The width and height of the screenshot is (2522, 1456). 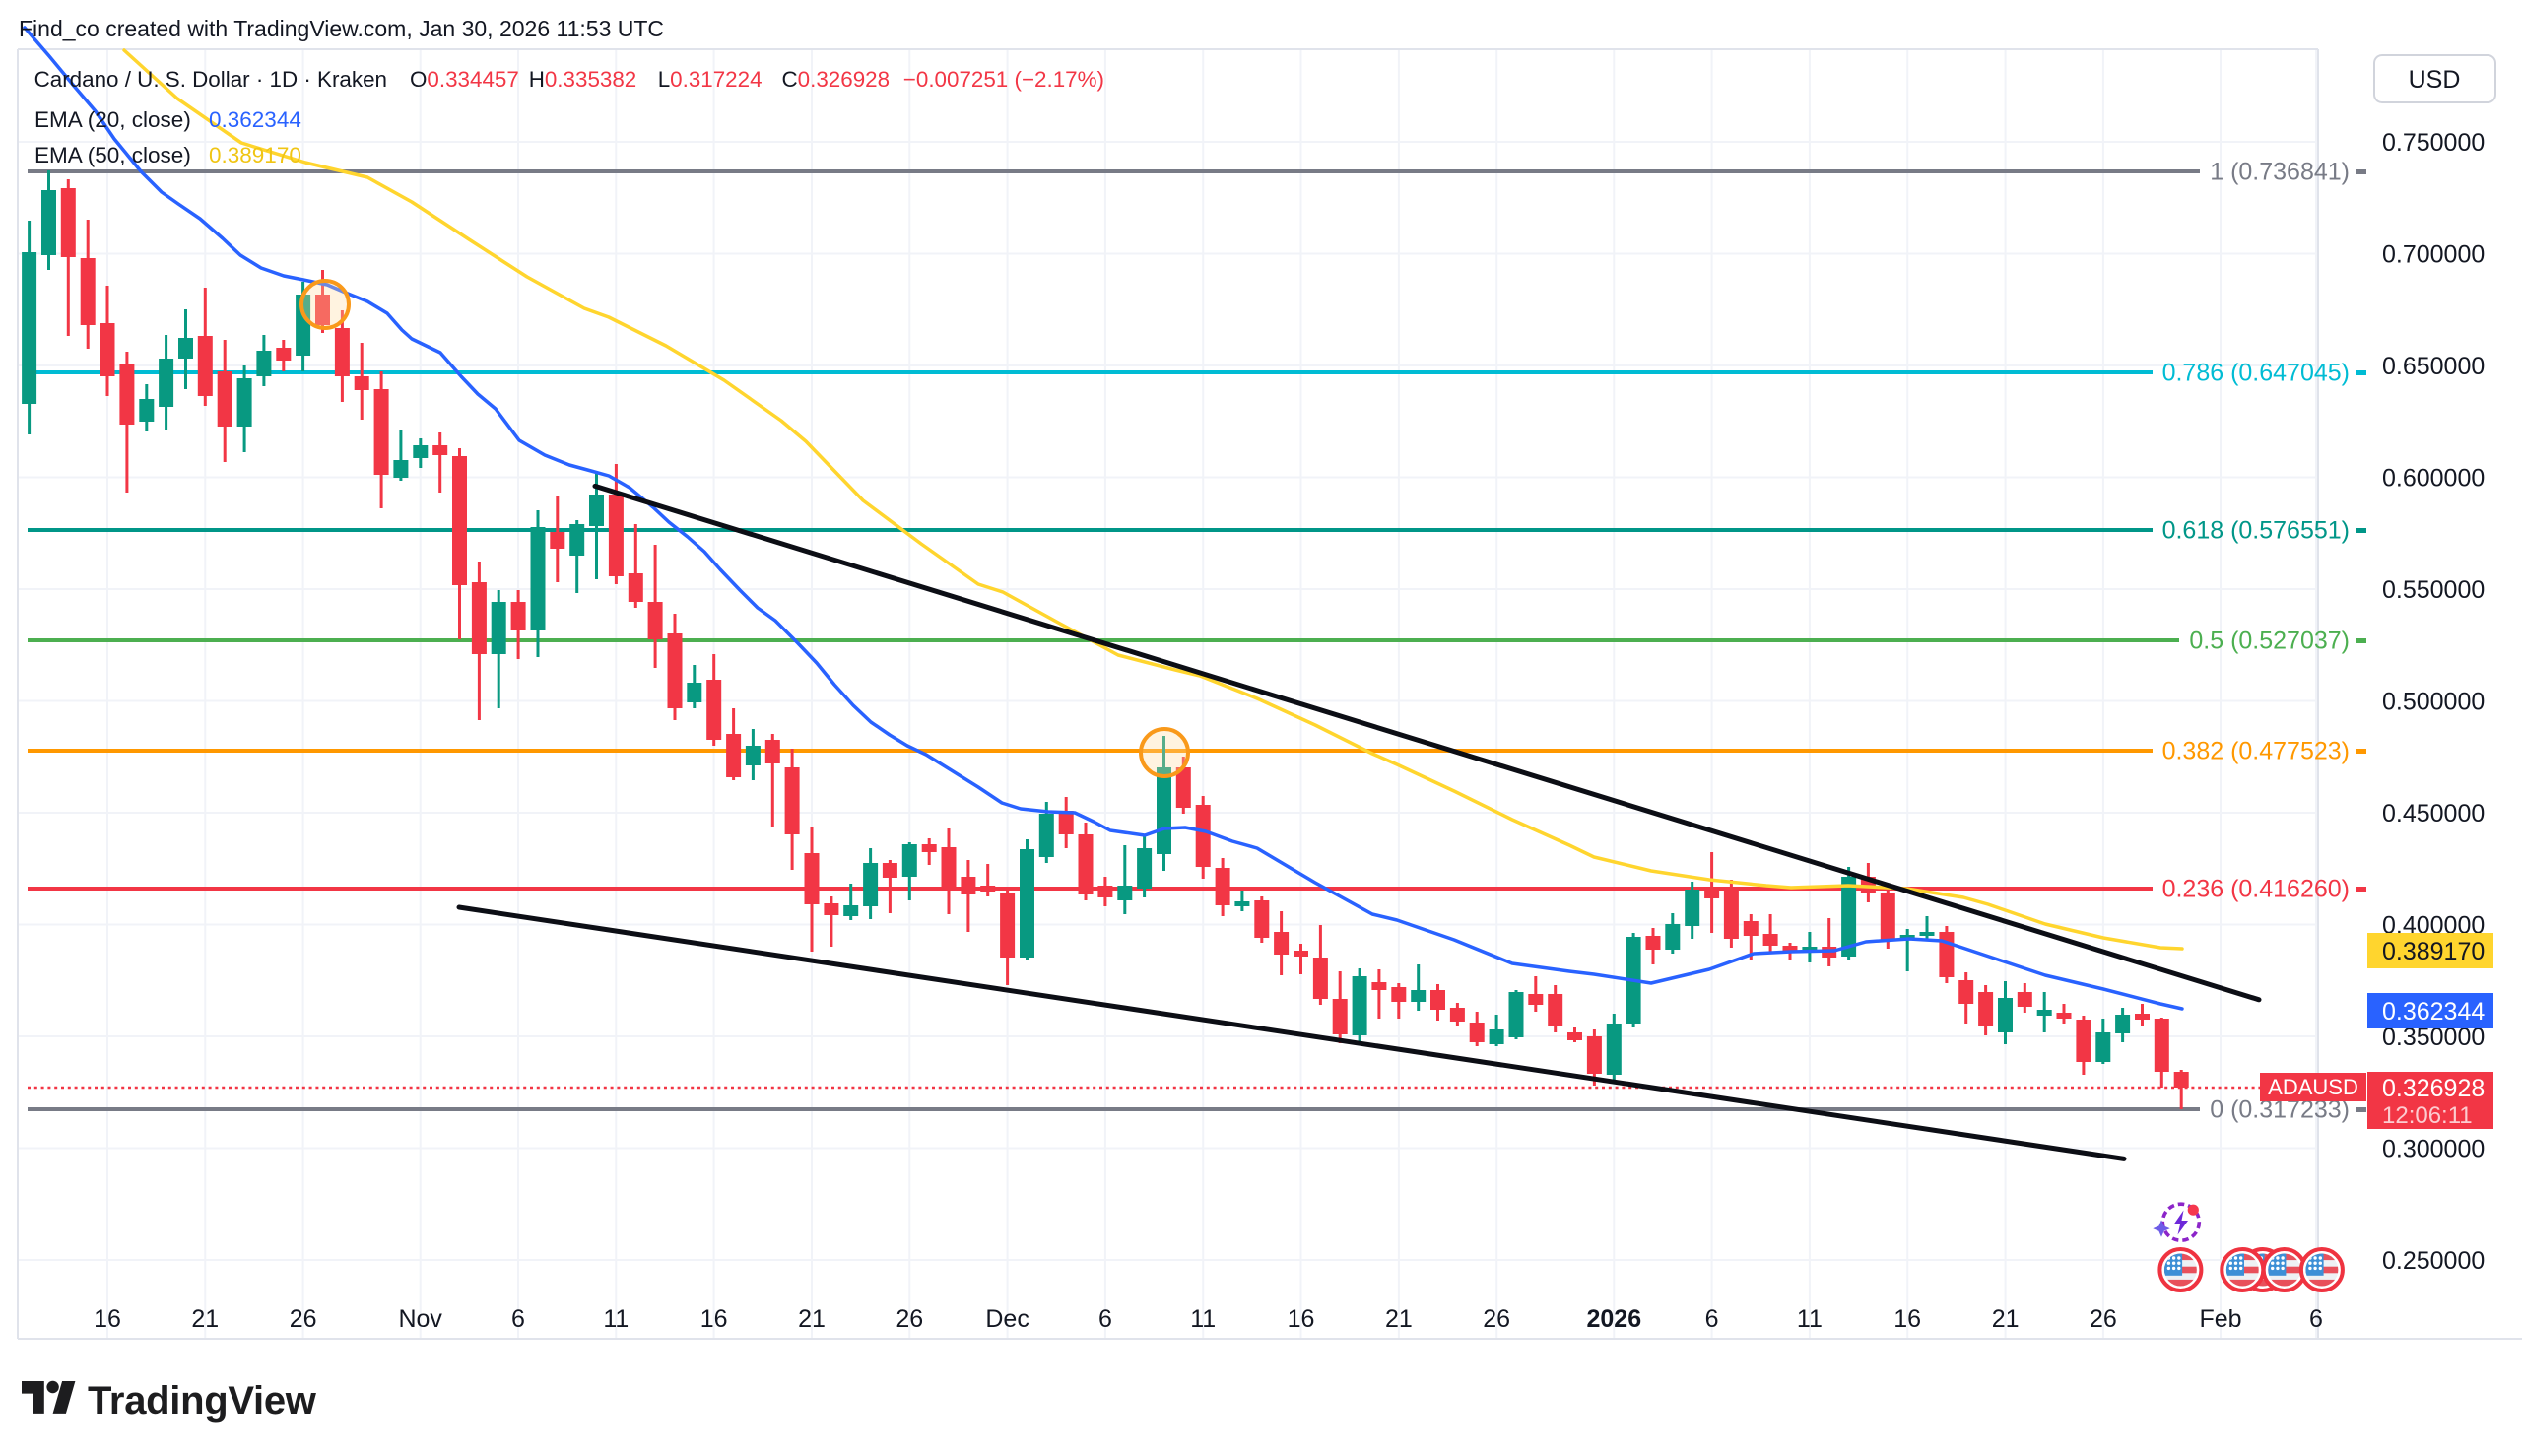 I want to click on svg-text: 0.500000, so click(x=2433, y=702).